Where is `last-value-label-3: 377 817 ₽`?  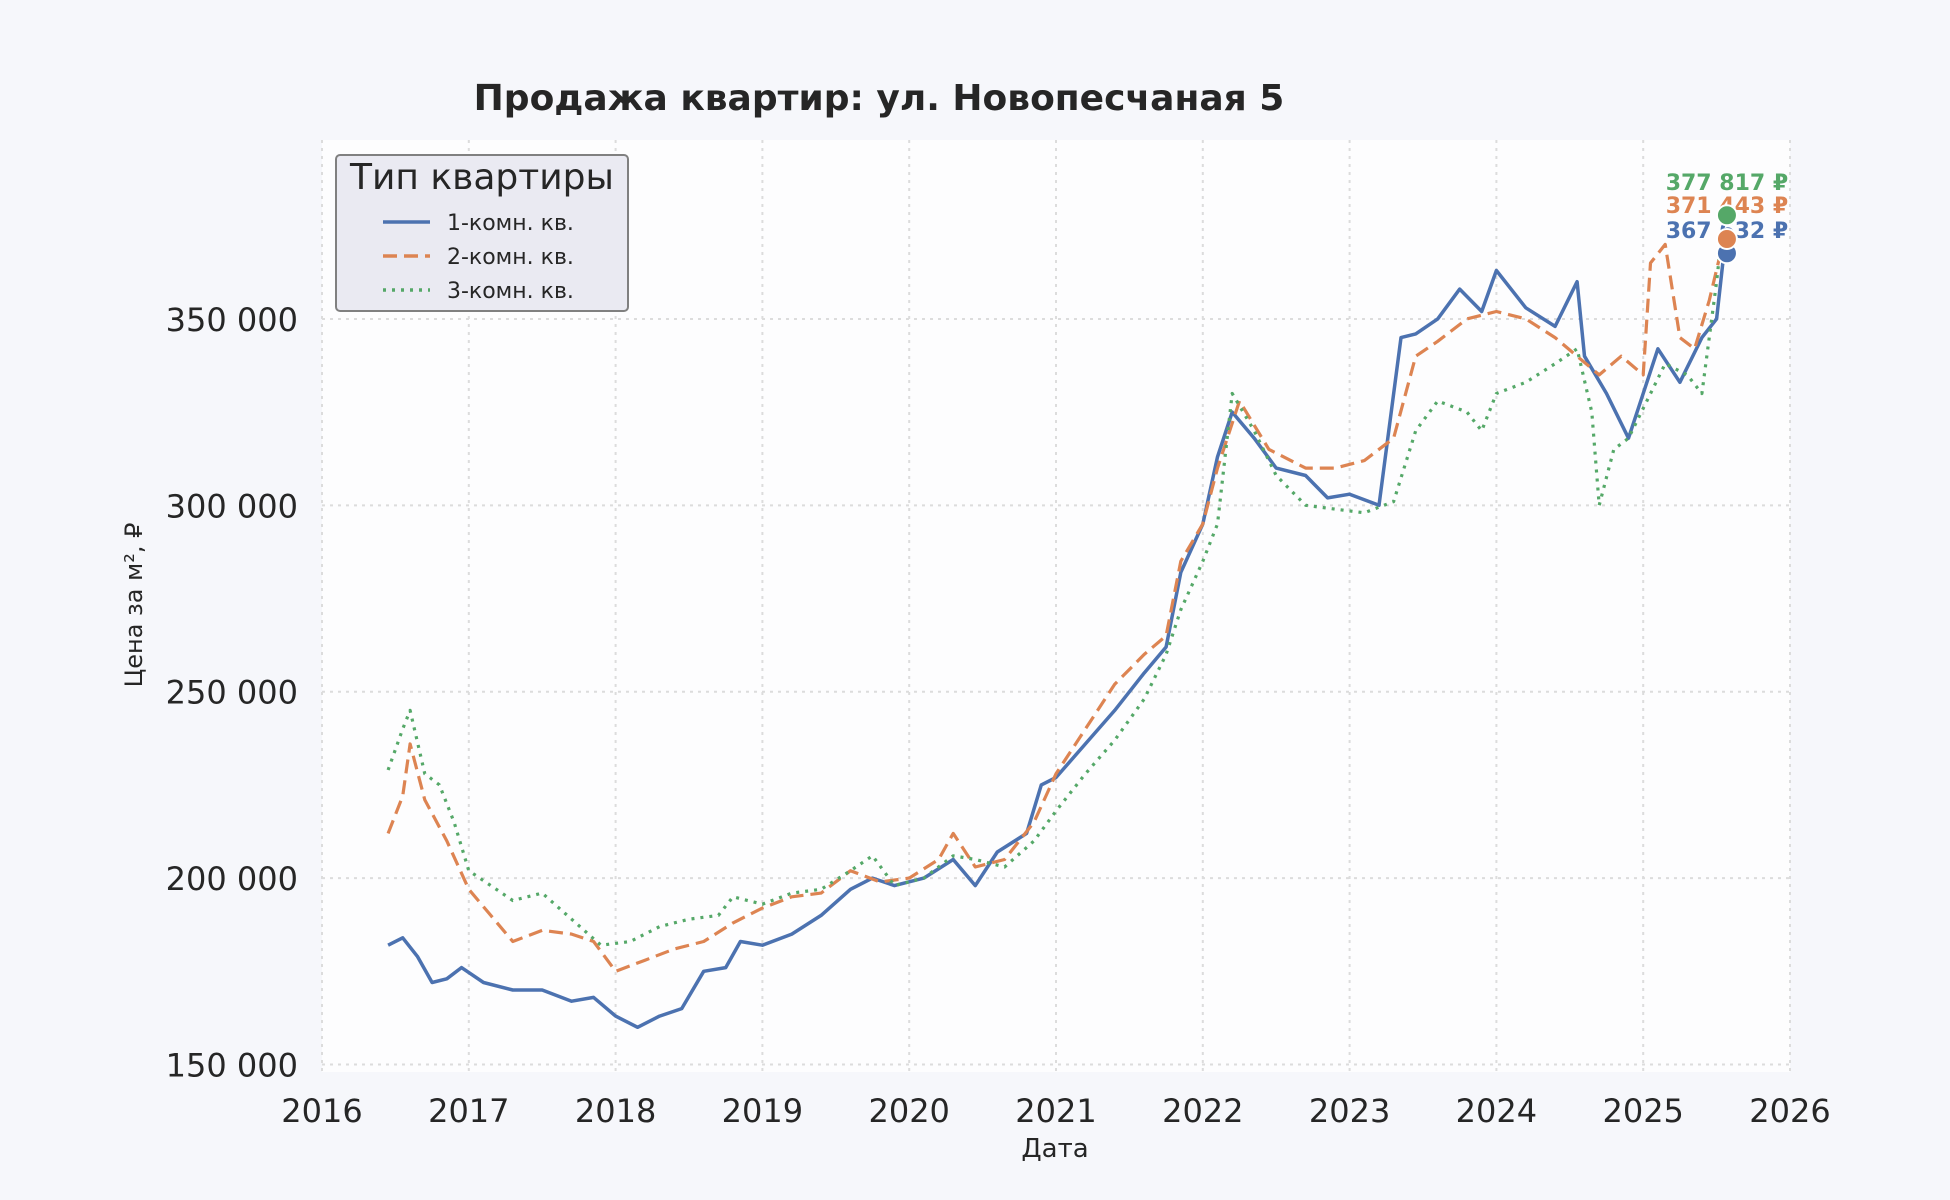 last-value-label-3: 377 817 ₽ is located at coordinates (1727, 183).